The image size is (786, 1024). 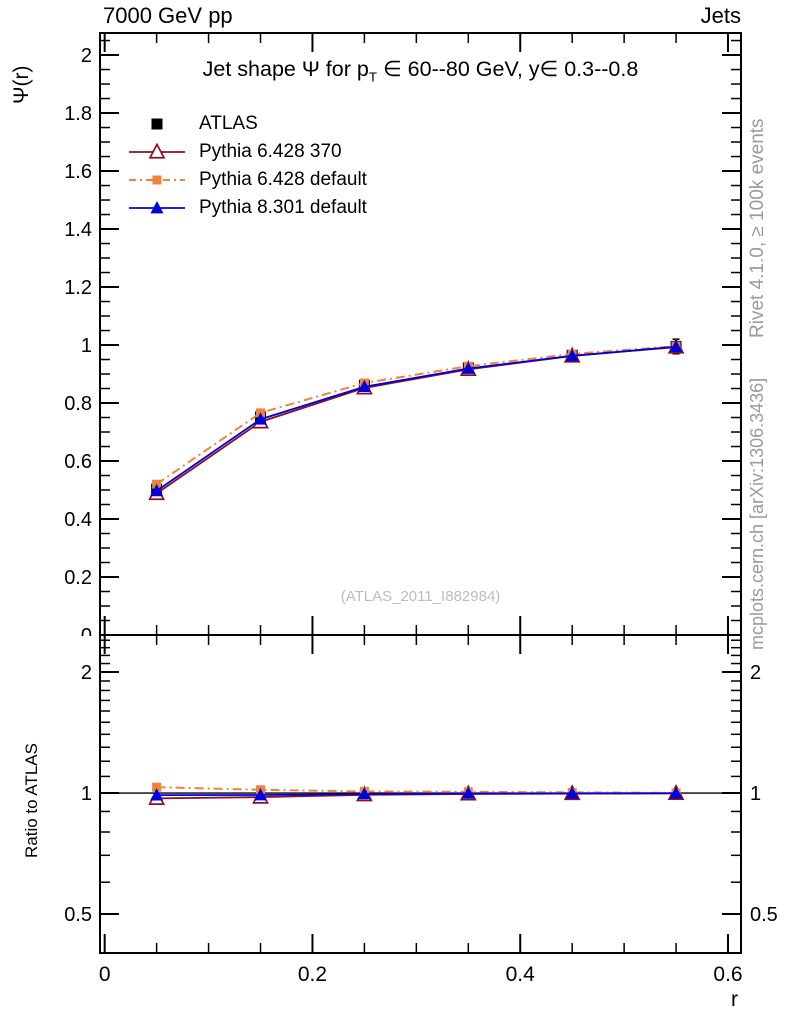 I want to click on legend-item-pythia-6-428-370: Pythia 6.428 370, so click(x=247, y=152).